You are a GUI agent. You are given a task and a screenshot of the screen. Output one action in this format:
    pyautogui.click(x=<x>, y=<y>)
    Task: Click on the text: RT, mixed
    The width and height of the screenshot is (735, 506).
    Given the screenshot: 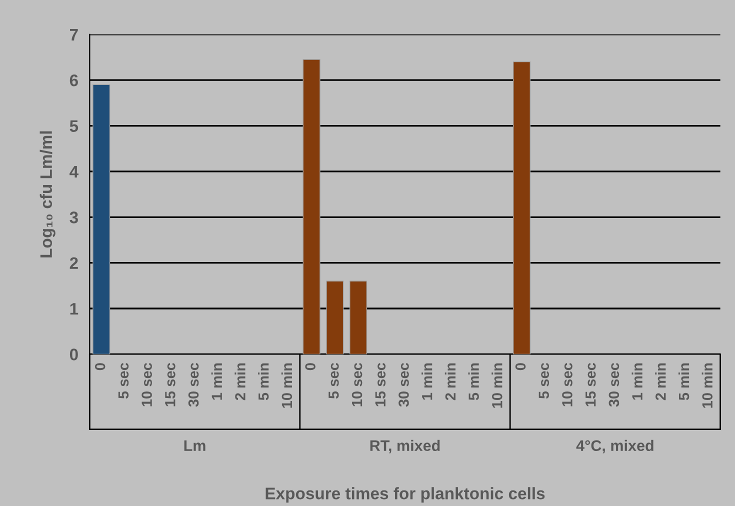 What is the action you would take?
    pyautogui.click(x=405, y=447)
    